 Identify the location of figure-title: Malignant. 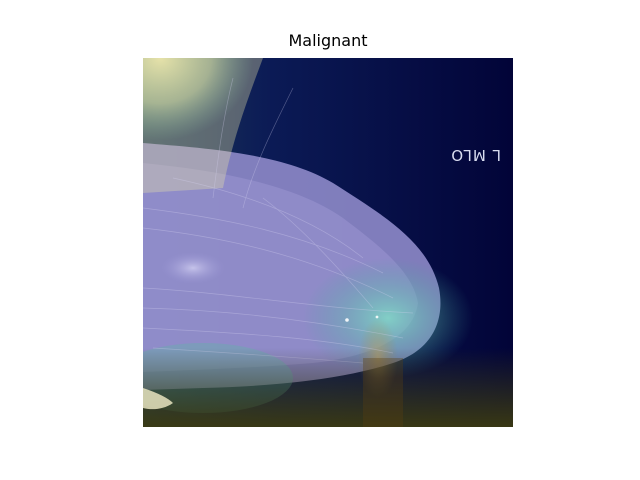
(328, 40).